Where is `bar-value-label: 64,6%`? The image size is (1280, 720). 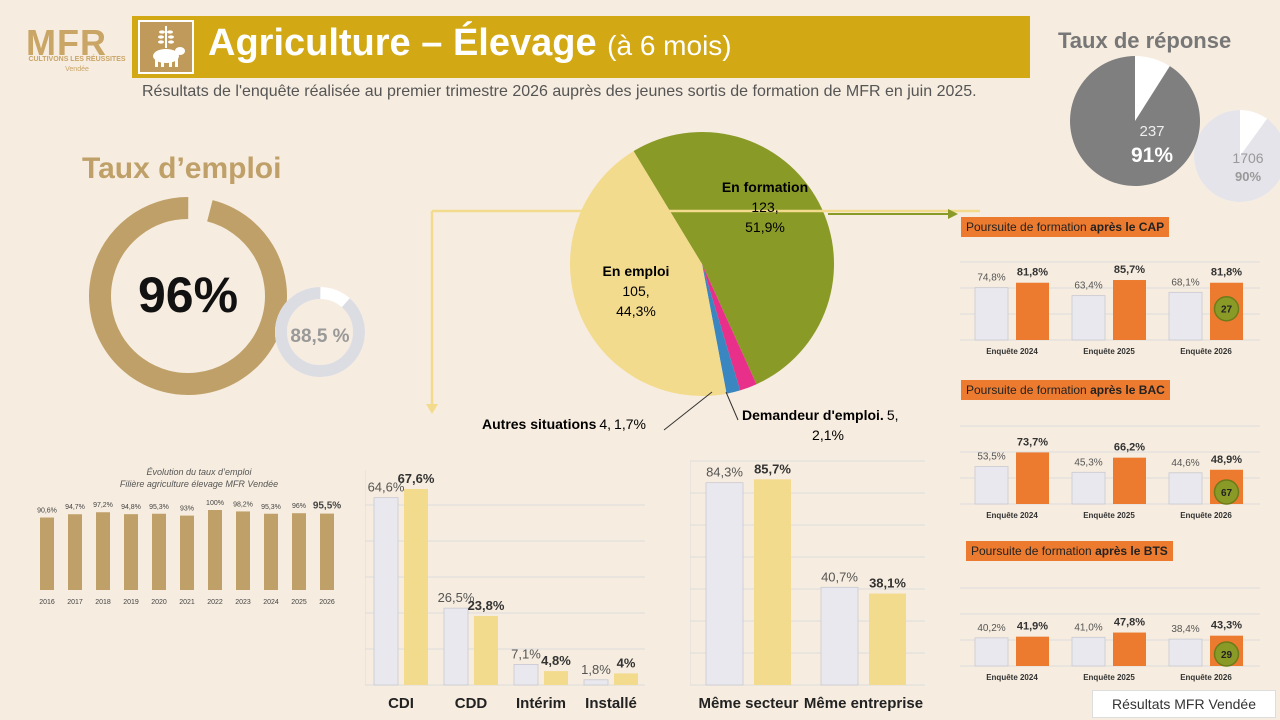 bar-value-label: 64,6% is located at coordinates (386, 487).